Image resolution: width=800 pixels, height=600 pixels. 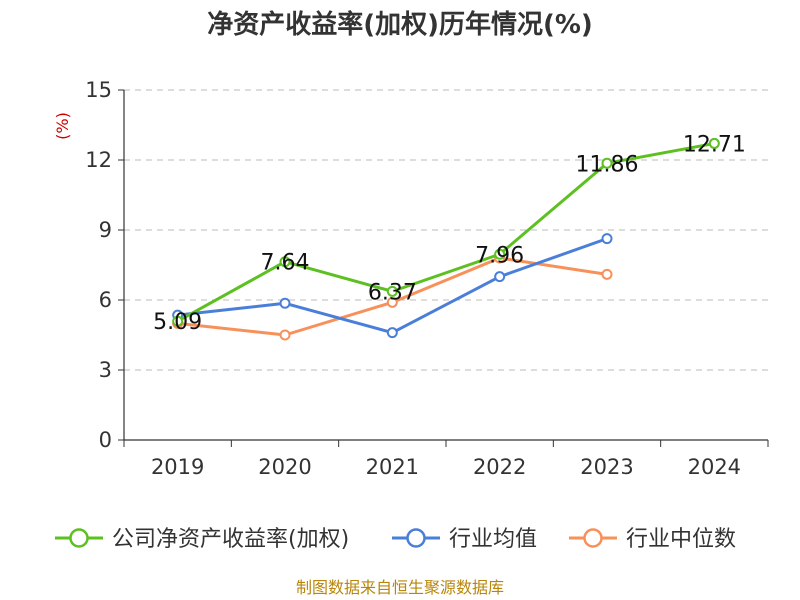 I want to click on x-tick-label: 2024, so click(x=714, y=467).